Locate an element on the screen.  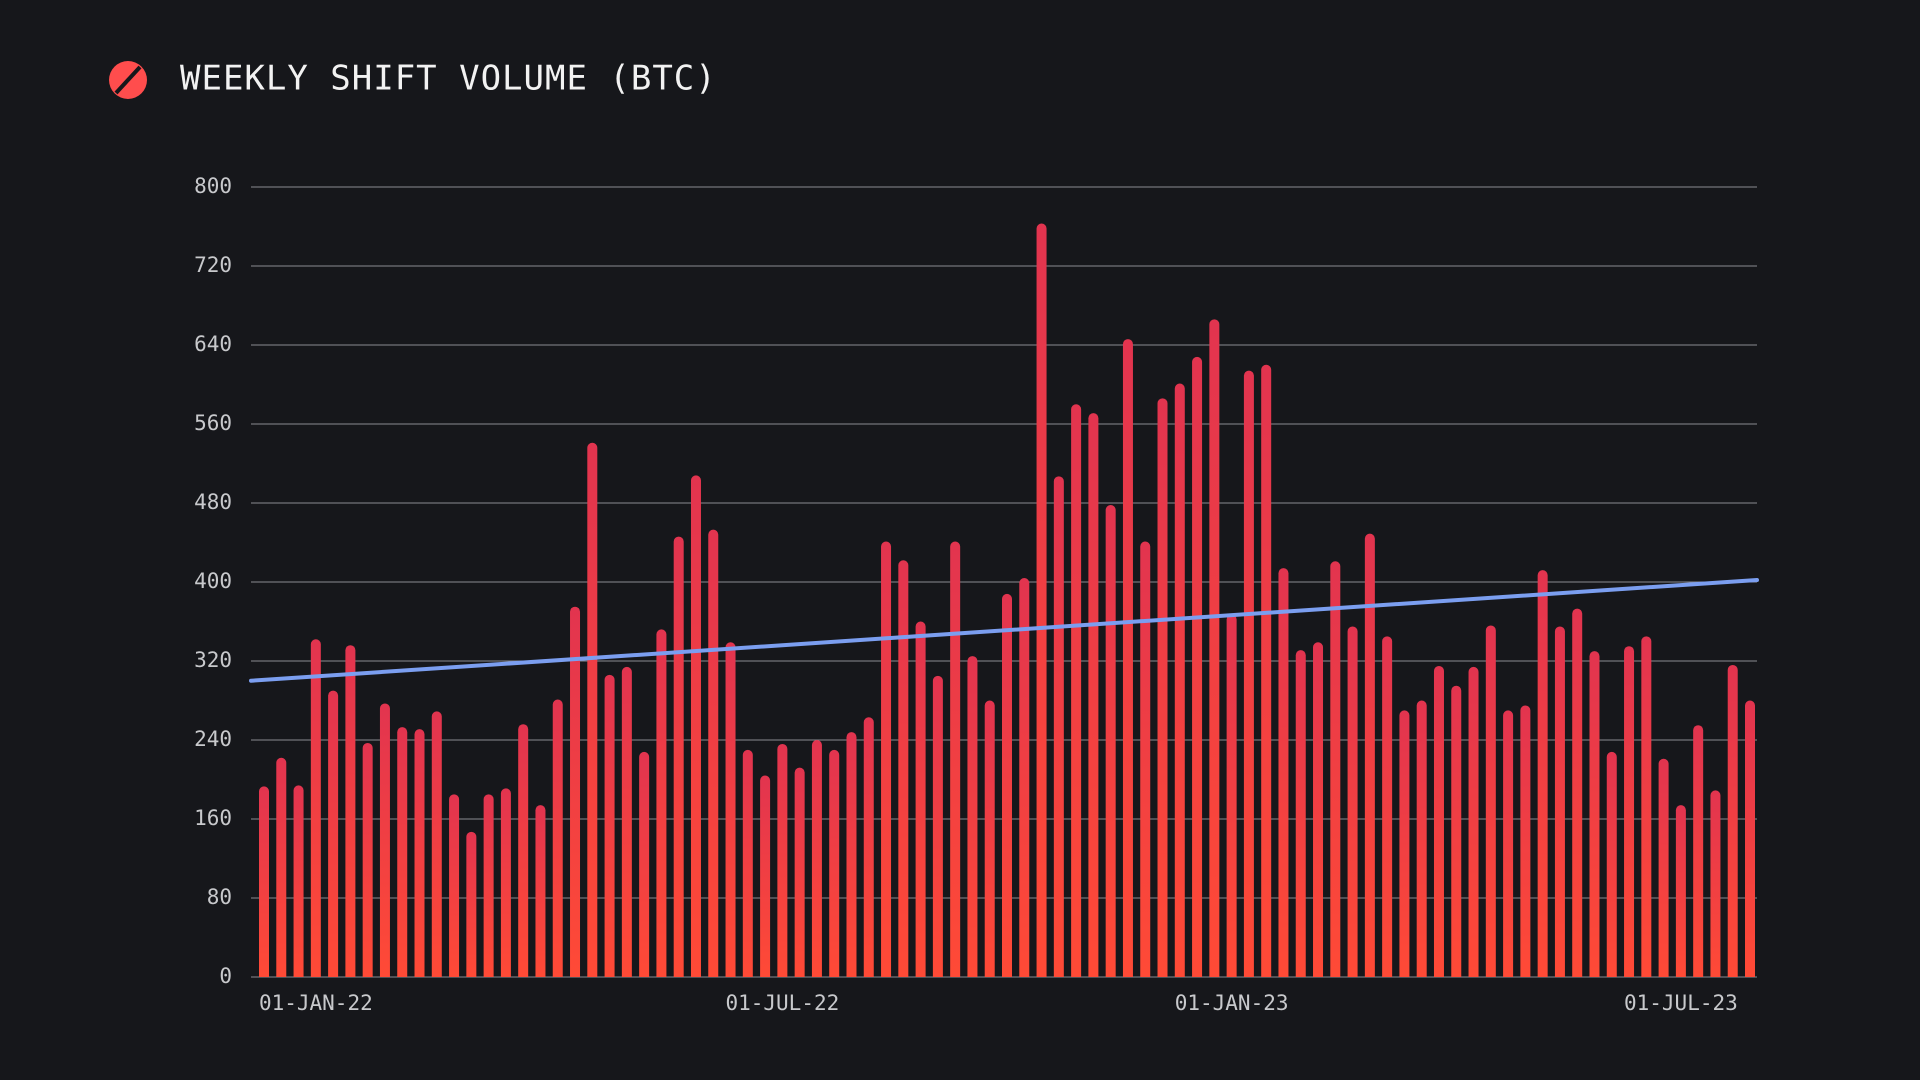
y-tick-label: 400 is located at coordinates (213, 581).